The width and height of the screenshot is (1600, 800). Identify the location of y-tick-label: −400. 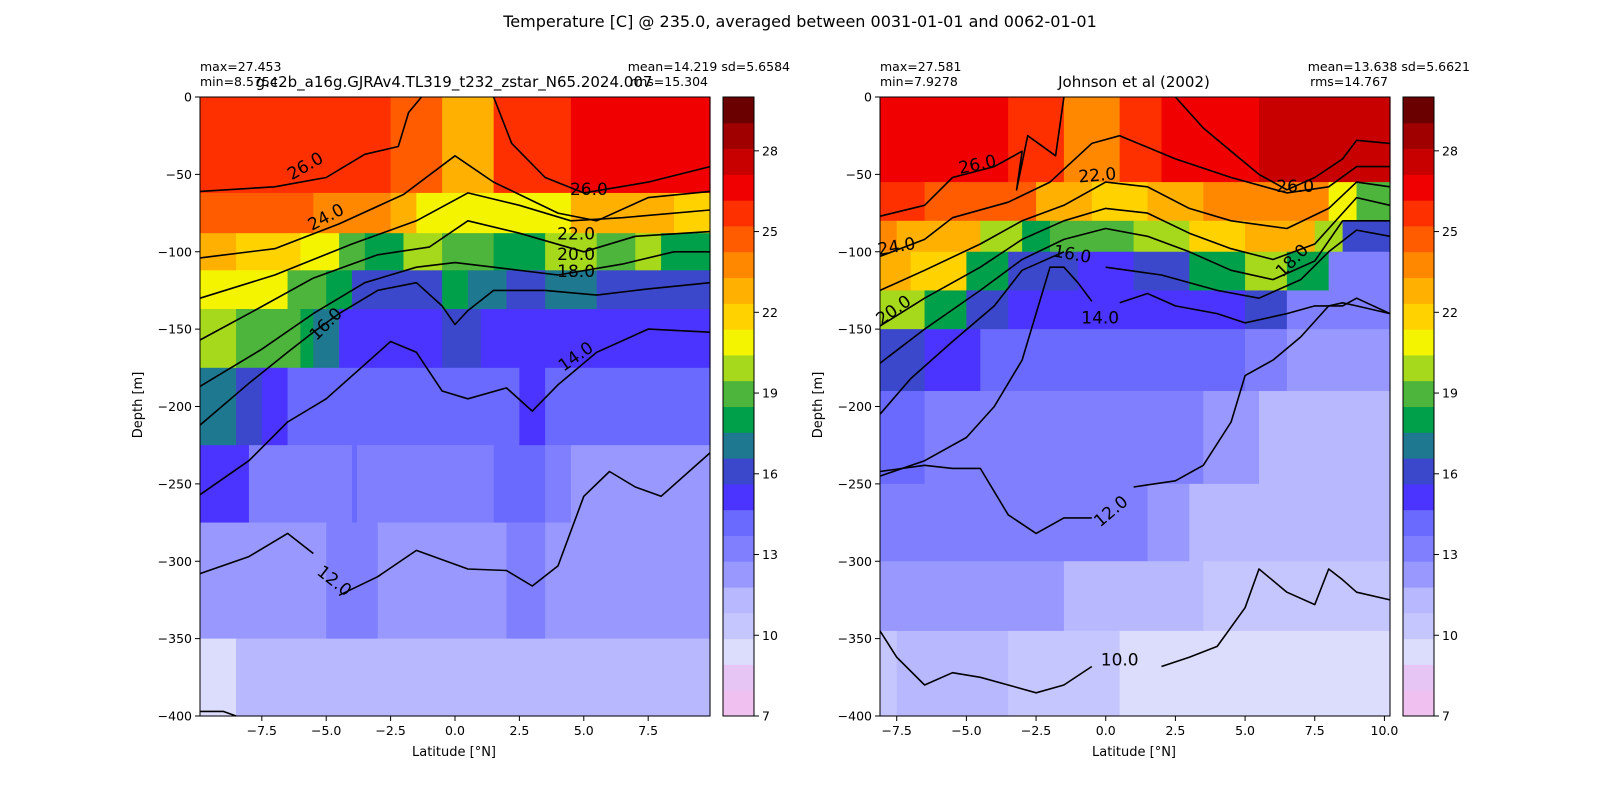
(175, 716).